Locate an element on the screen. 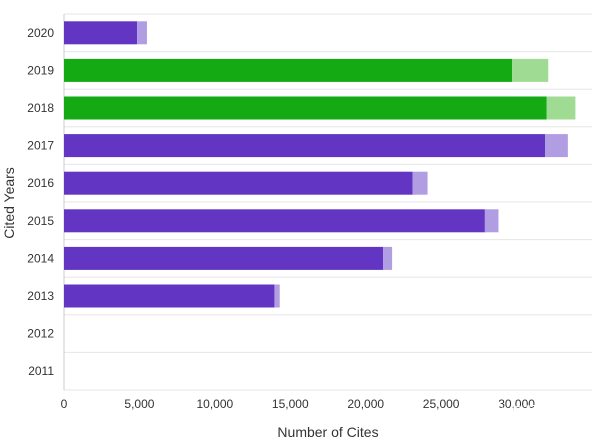 This screenshot has height=442, width=600. bar-2020-primary is located at coordinates (101, 33).